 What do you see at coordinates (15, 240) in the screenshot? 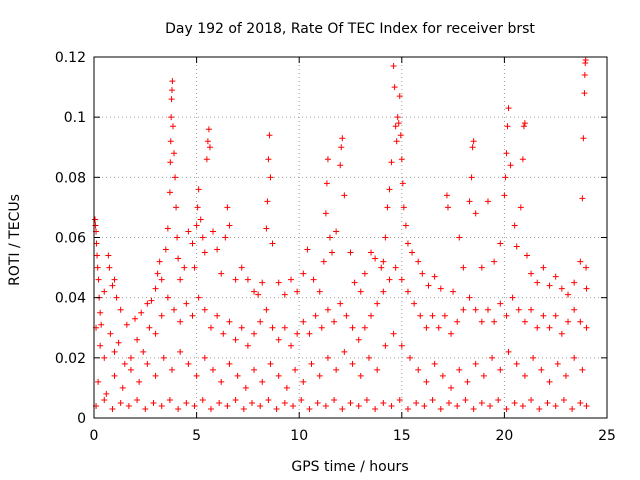
I see `y-axis-label: ROTI / TECUs` at bounding box center [15, 240].